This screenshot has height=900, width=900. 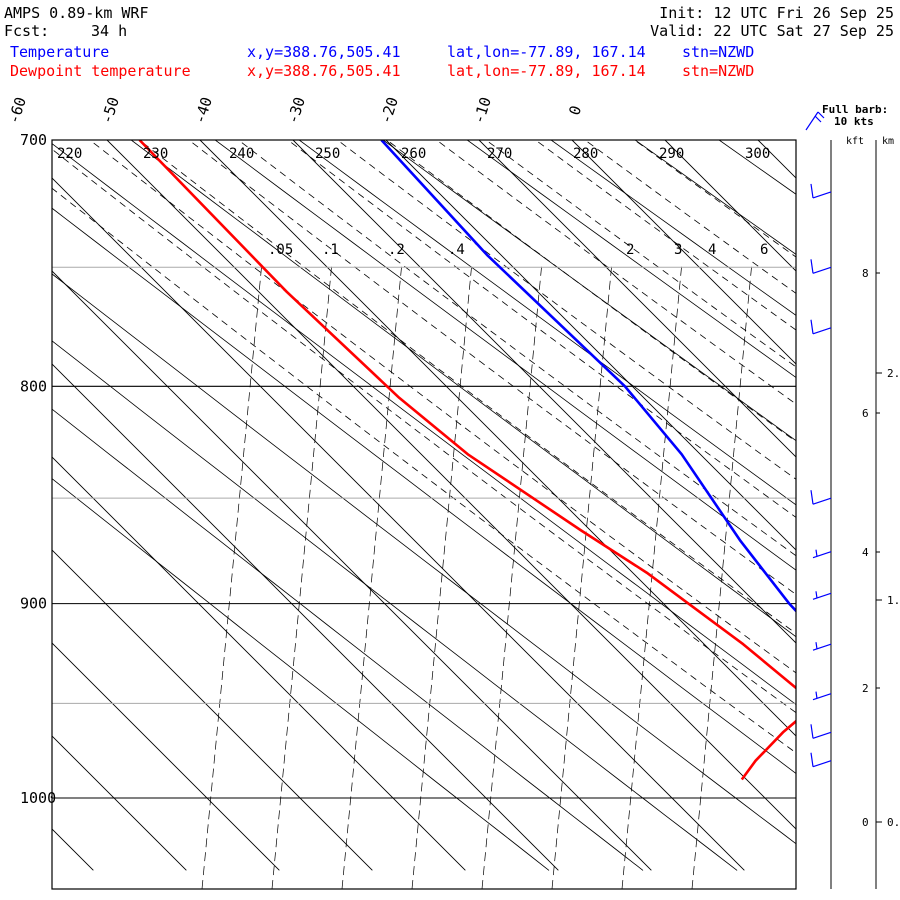 I want to click on theta-label: 300, so click(x=757, y=154).